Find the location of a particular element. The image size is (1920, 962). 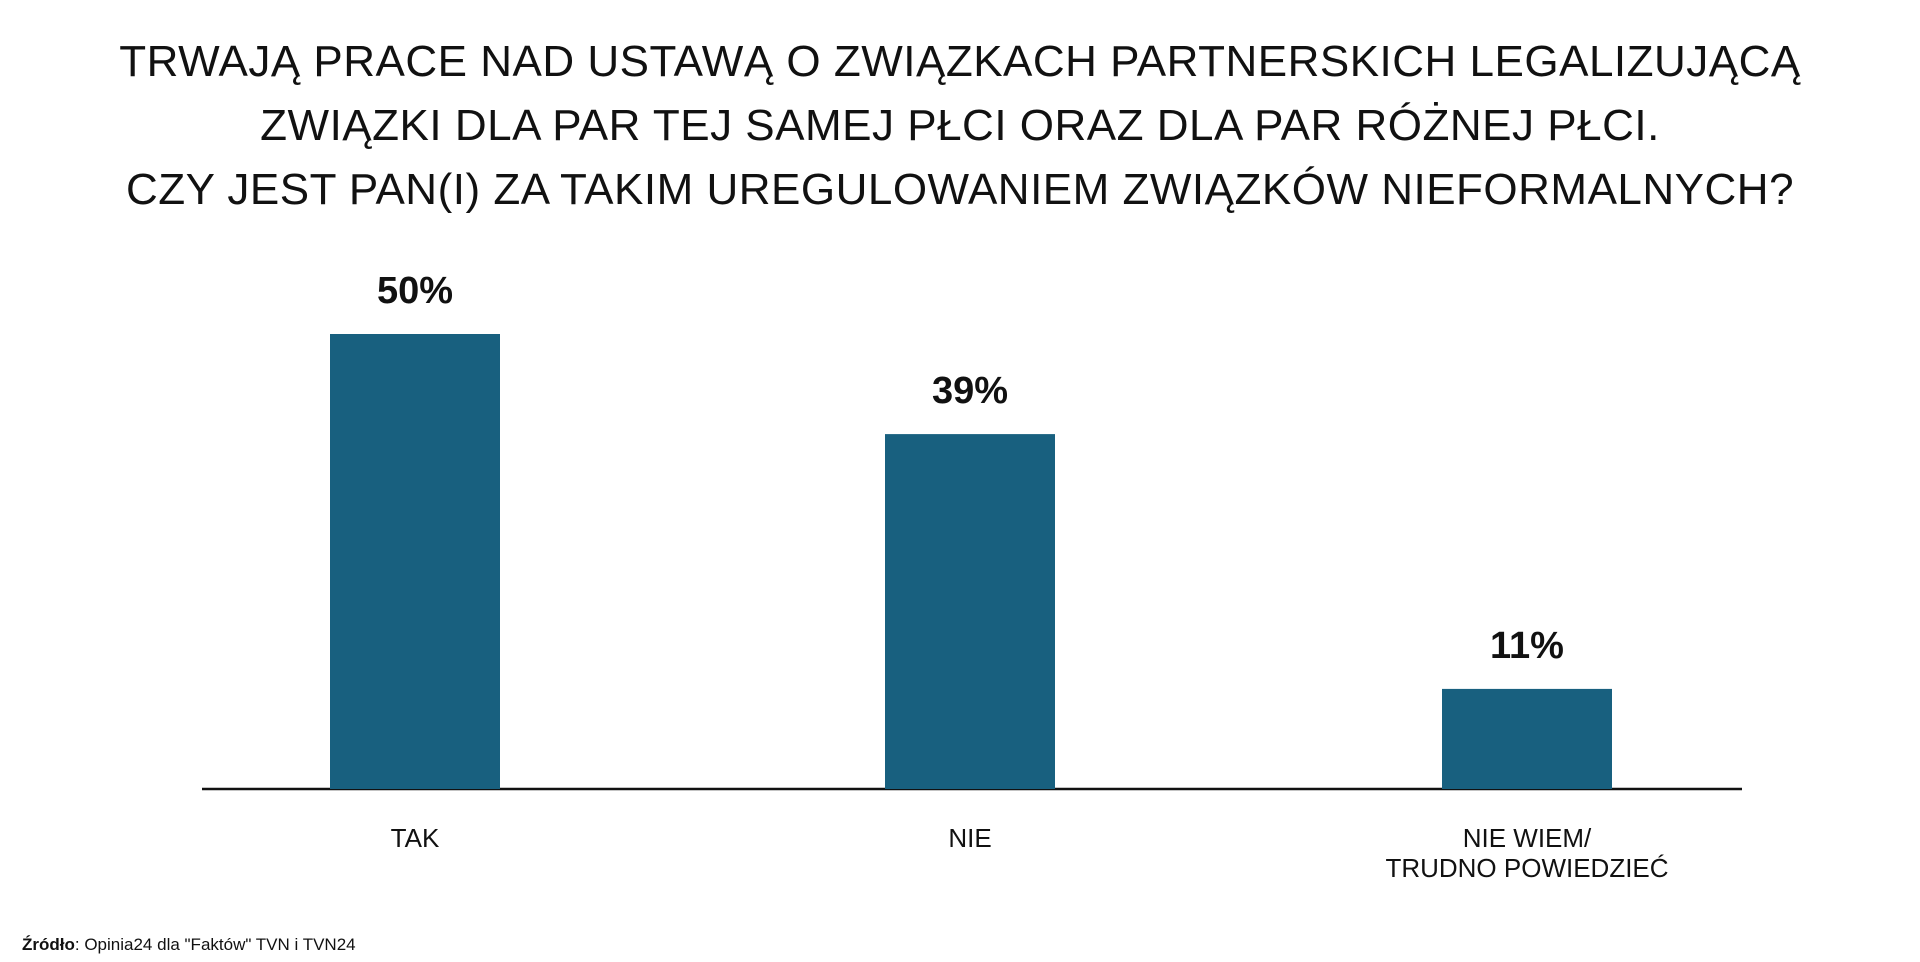

source-label: Źródło is located at coordinates (48, 944).